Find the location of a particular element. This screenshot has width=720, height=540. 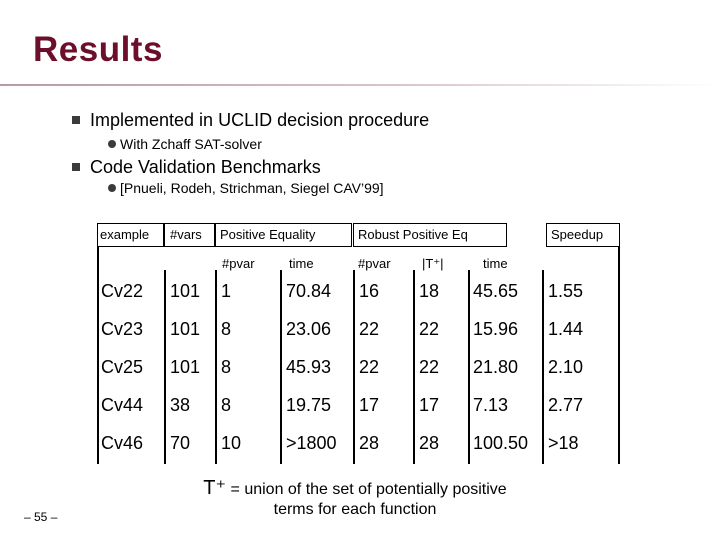

cell-speedup: 2.10 is located at coordinates (566, 367).